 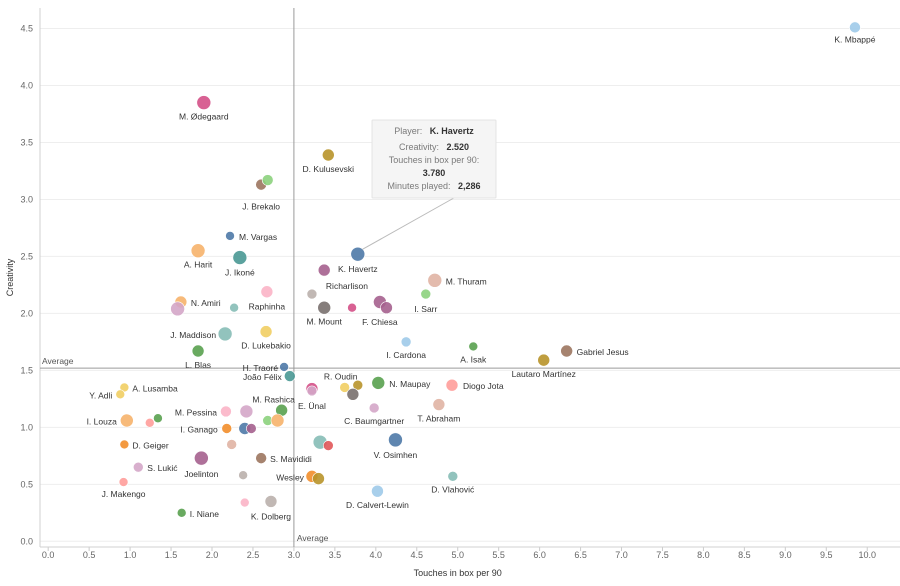 What do you see at coordinates (458, 573) in the screenshot?
I see `x-axis-title: Touches in box per 90` at bounding box center [458, 573].